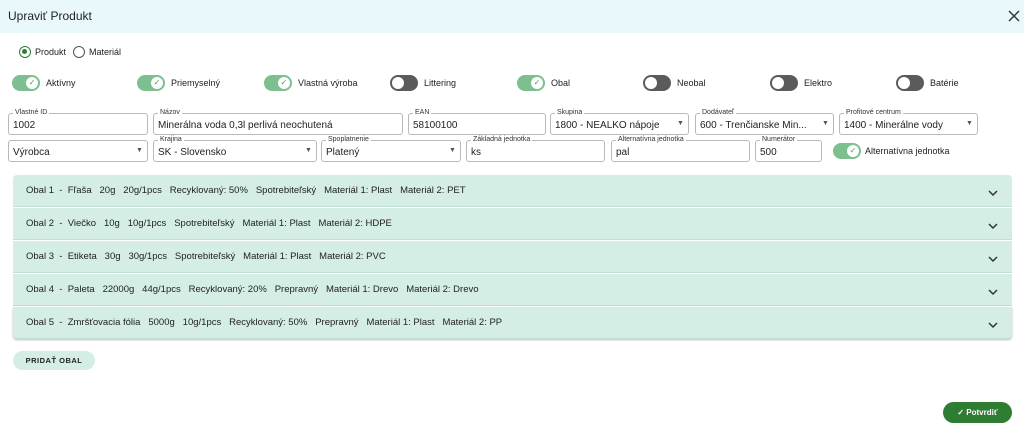  What do you see at coordinates (818, 83) in the screenshot?
I see `toggle-label: Elektro` at bounding box center [818, 83].